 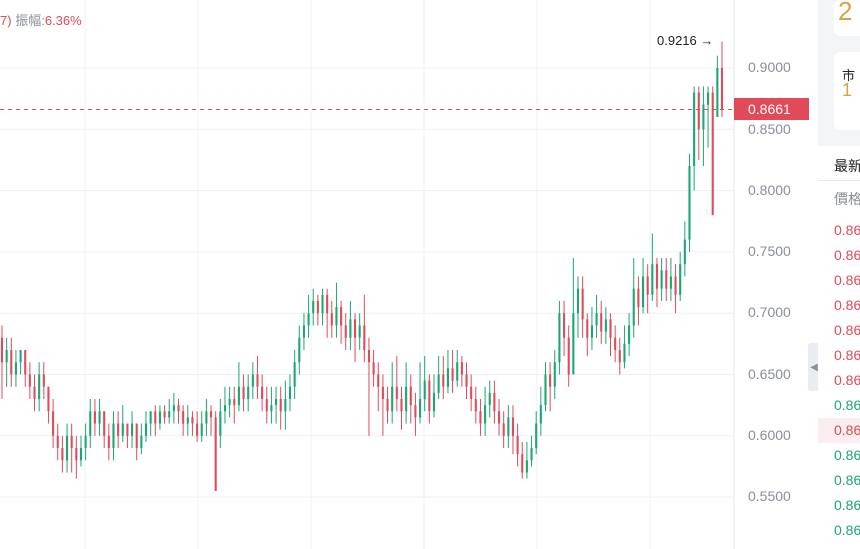 What do you see at coordinates (769, 374) in the screenshot?
I see `y-tick-label: 0.6500` at bounding box center [769, 374].